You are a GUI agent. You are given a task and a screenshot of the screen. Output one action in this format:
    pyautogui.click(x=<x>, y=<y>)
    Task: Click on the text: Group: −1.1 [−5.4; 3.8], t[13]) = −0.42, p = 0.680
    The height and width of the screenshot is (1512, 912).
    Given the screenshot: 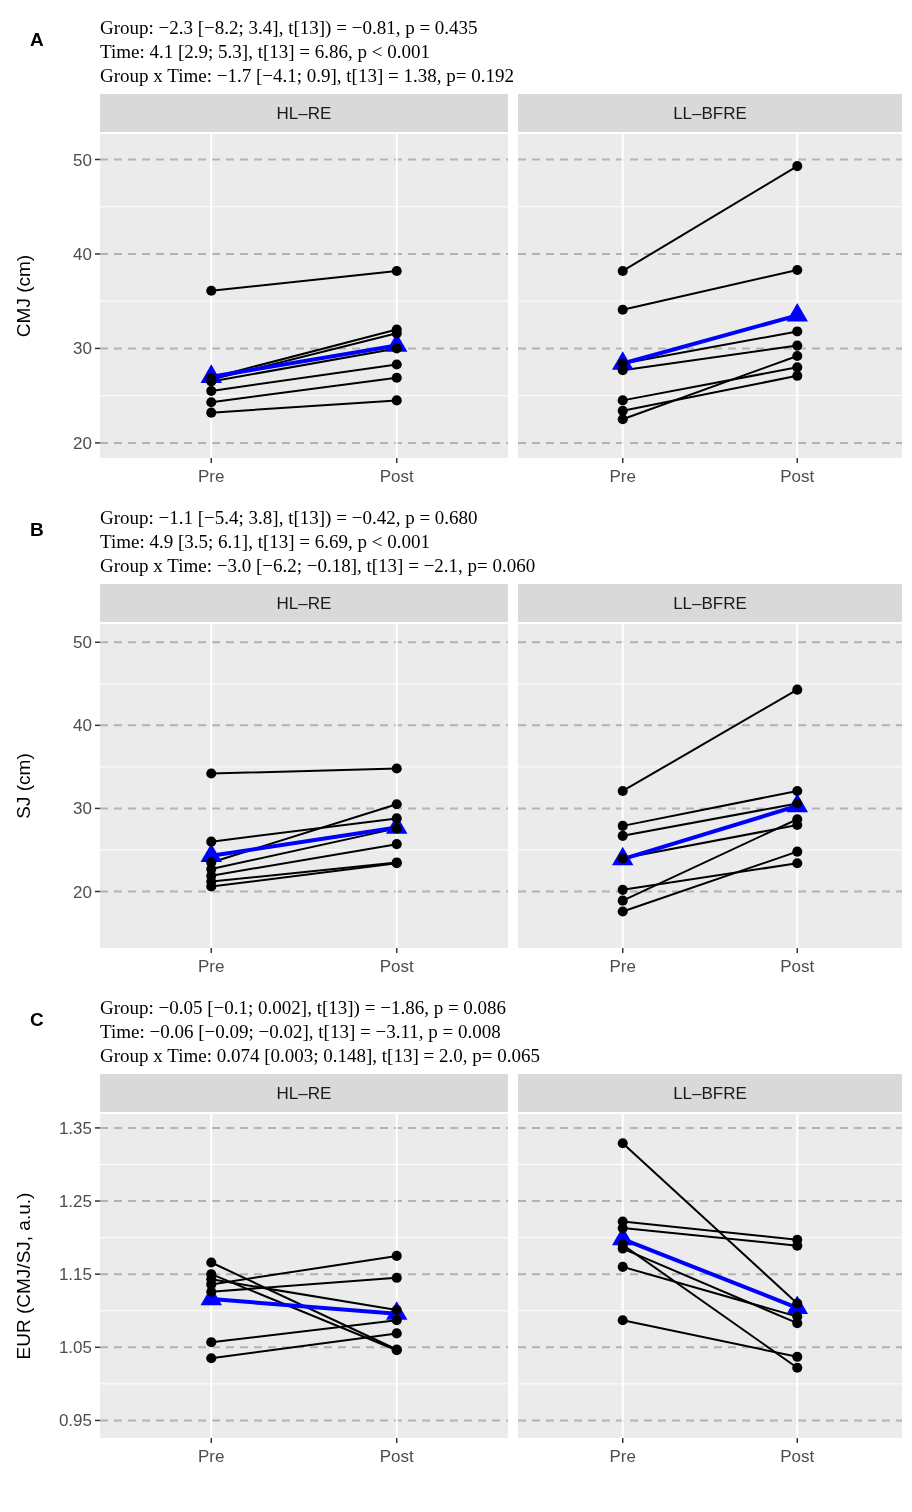 What is the action you would take?
    pyautogui.click(x=289, y=518)
    